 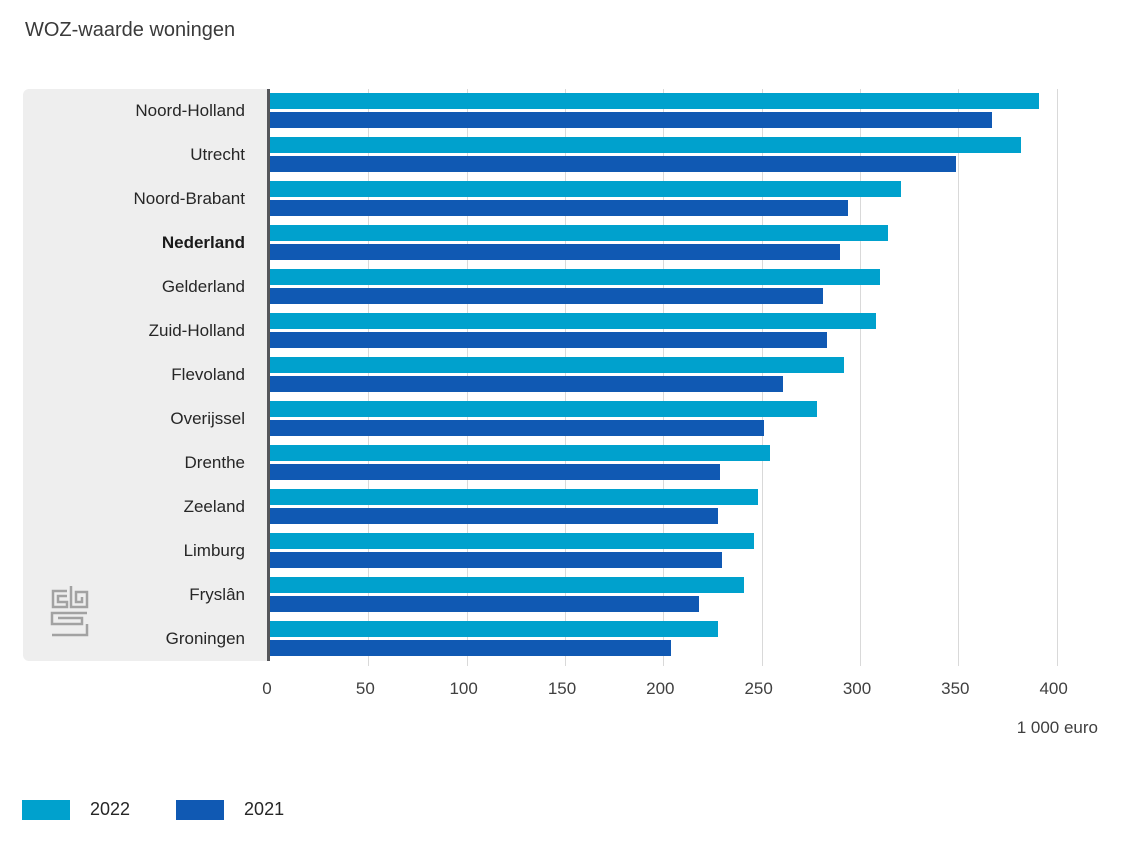 I want to click on x-tick-label: 200, so click(x=660, y=688).